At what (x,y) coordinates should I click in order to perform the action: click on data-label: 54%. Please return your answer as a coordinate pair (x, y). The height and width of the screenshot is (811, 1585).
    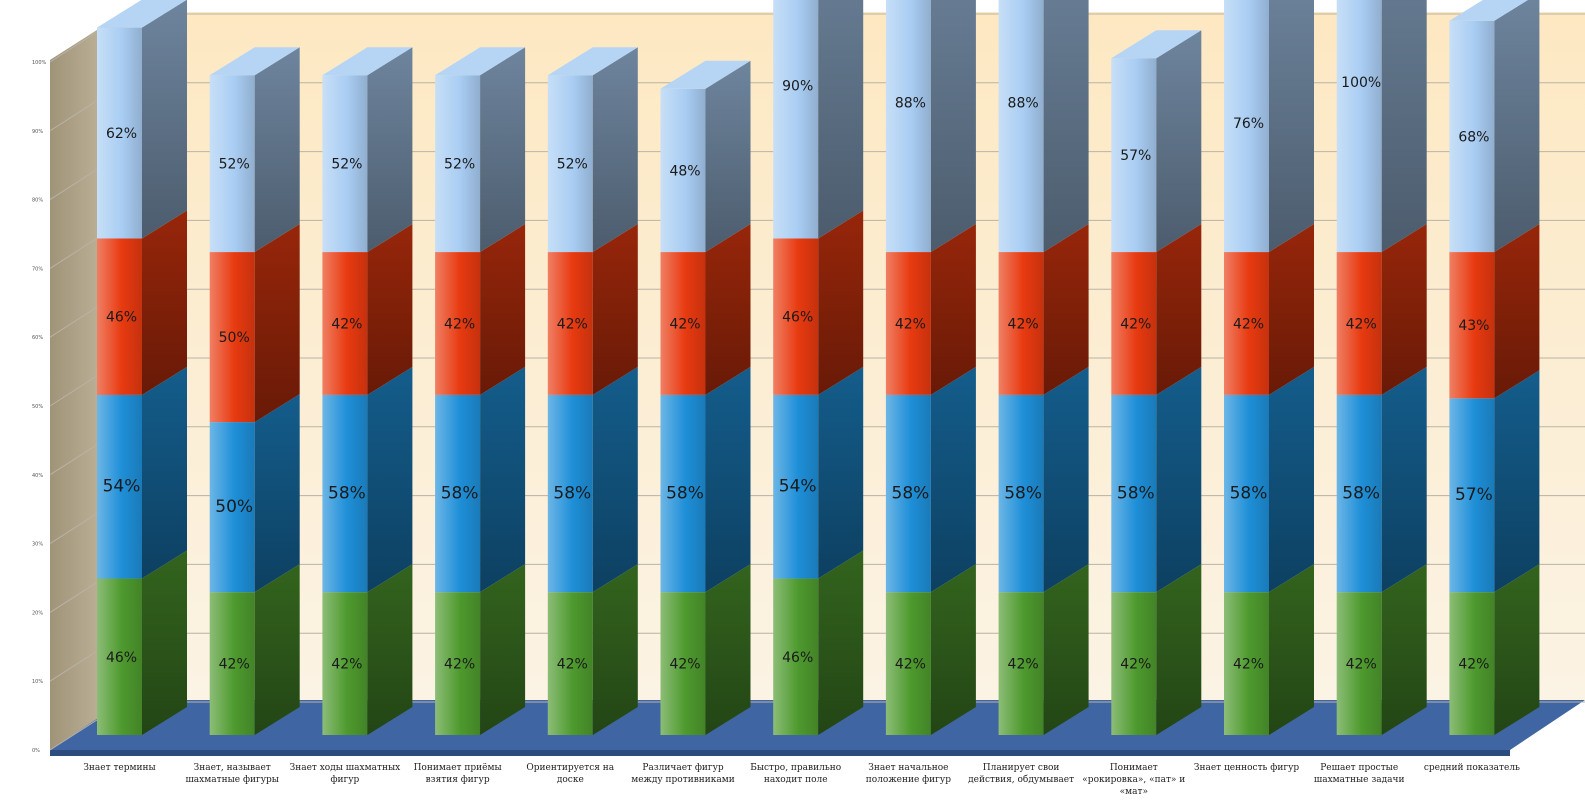
    Looking at the image, I should click on (122, 487).